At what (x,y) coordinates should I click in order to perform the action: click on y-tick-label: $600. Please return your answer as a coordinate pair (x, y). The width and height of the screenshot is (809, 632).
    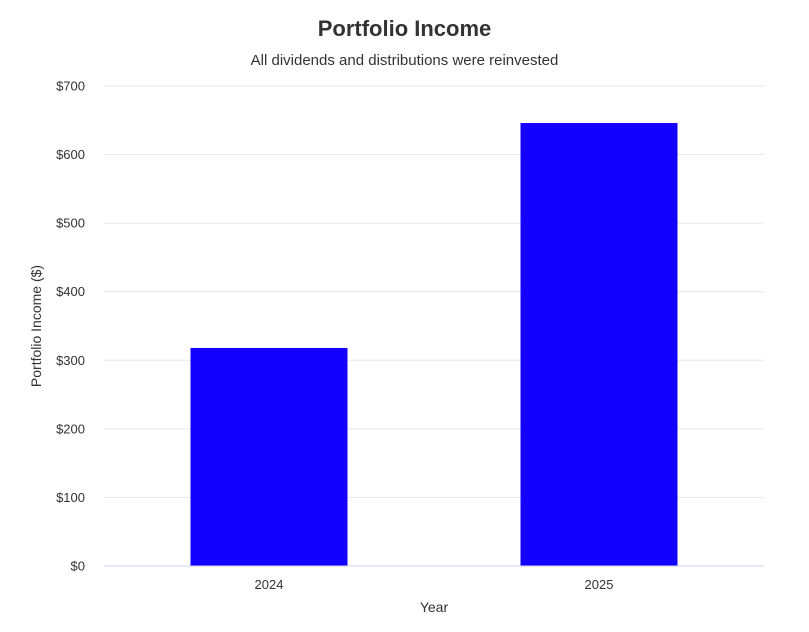
    Looking at the image, I should click on (70, 154).